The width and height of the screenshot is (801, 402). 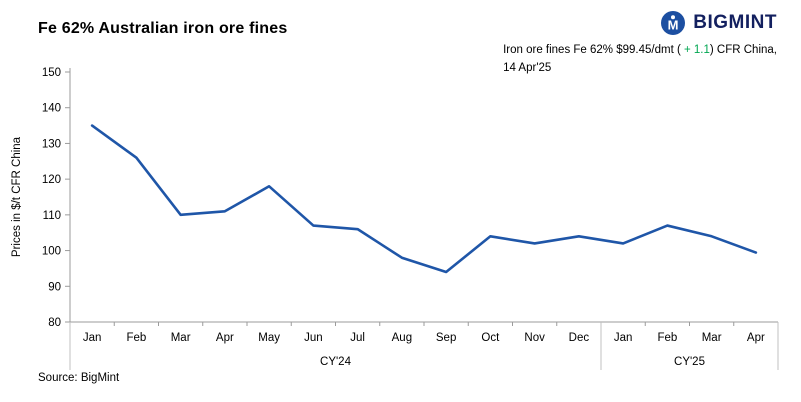 What do you see at coordinates (17, 196) in the screenshot?
I see `y-axis-title: Prices in $/t CFR China` at bounding box center [17, 196].